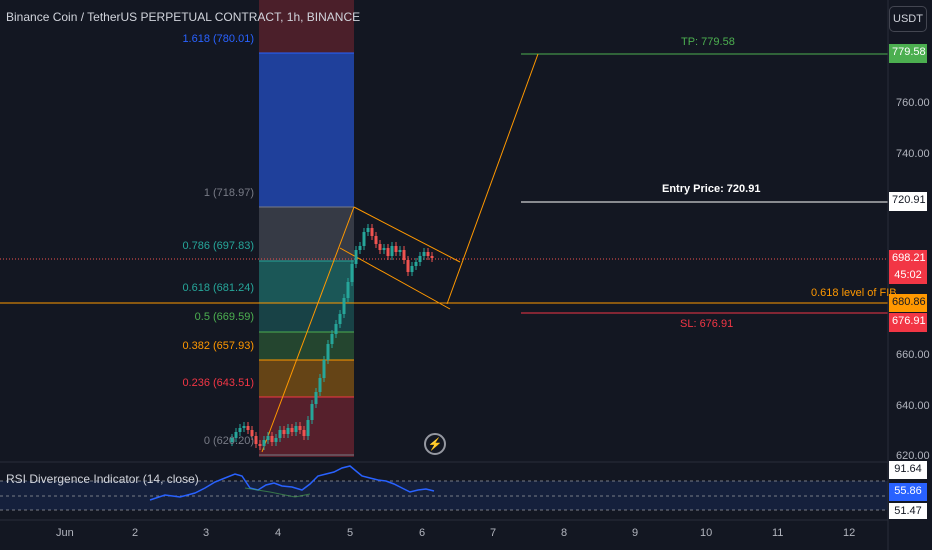  I want to click on price-tick: 740.00, so click(913, 154).